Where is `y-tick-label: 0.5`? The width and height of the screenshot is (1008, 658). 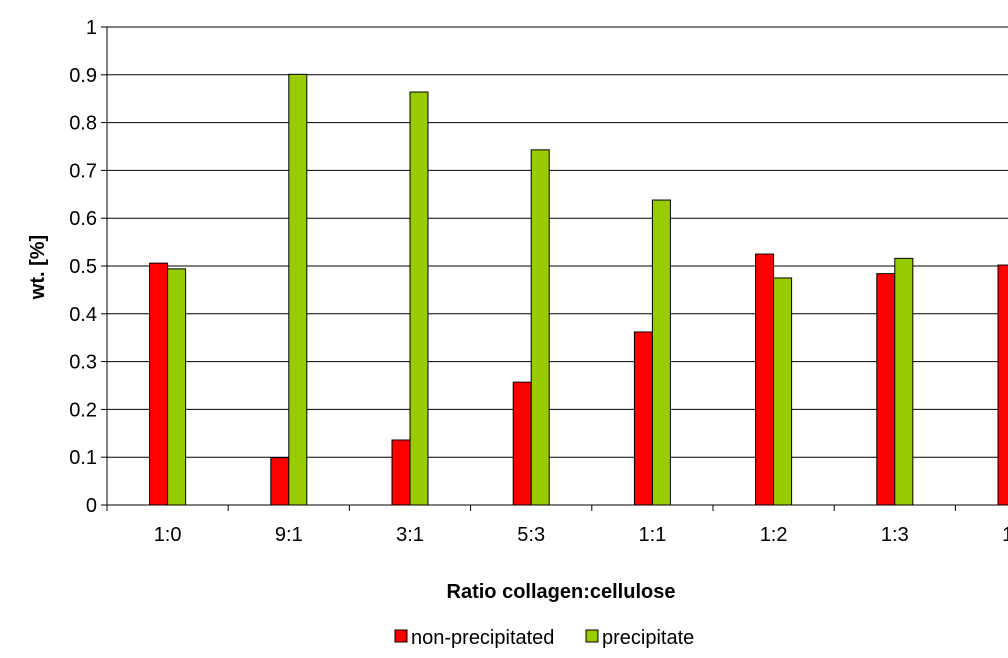 y-tick-label: 0.5 is located at coordinates (83, 267).